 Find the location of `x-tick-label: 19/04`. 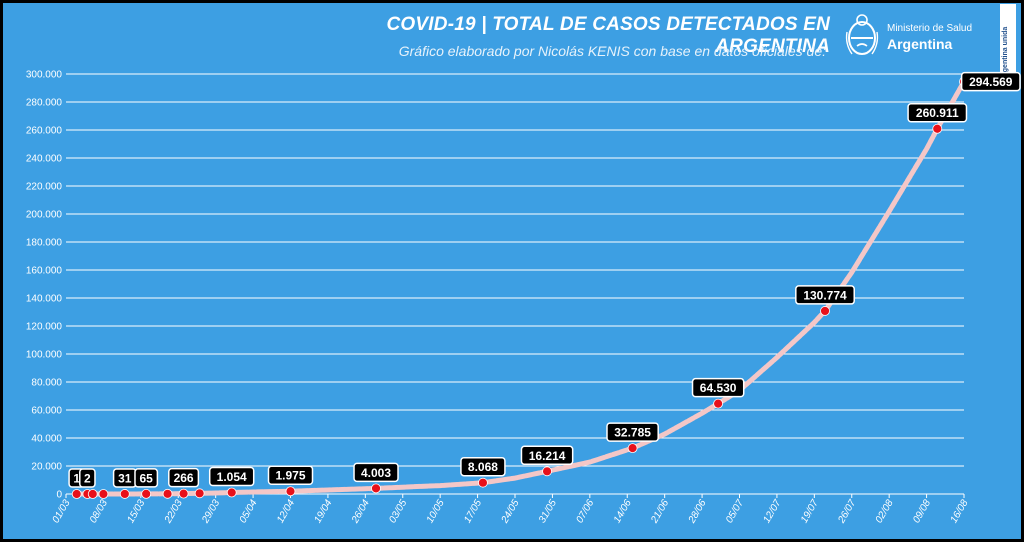

x-tick-label: 19/04 is located at coordinates (323, 512).